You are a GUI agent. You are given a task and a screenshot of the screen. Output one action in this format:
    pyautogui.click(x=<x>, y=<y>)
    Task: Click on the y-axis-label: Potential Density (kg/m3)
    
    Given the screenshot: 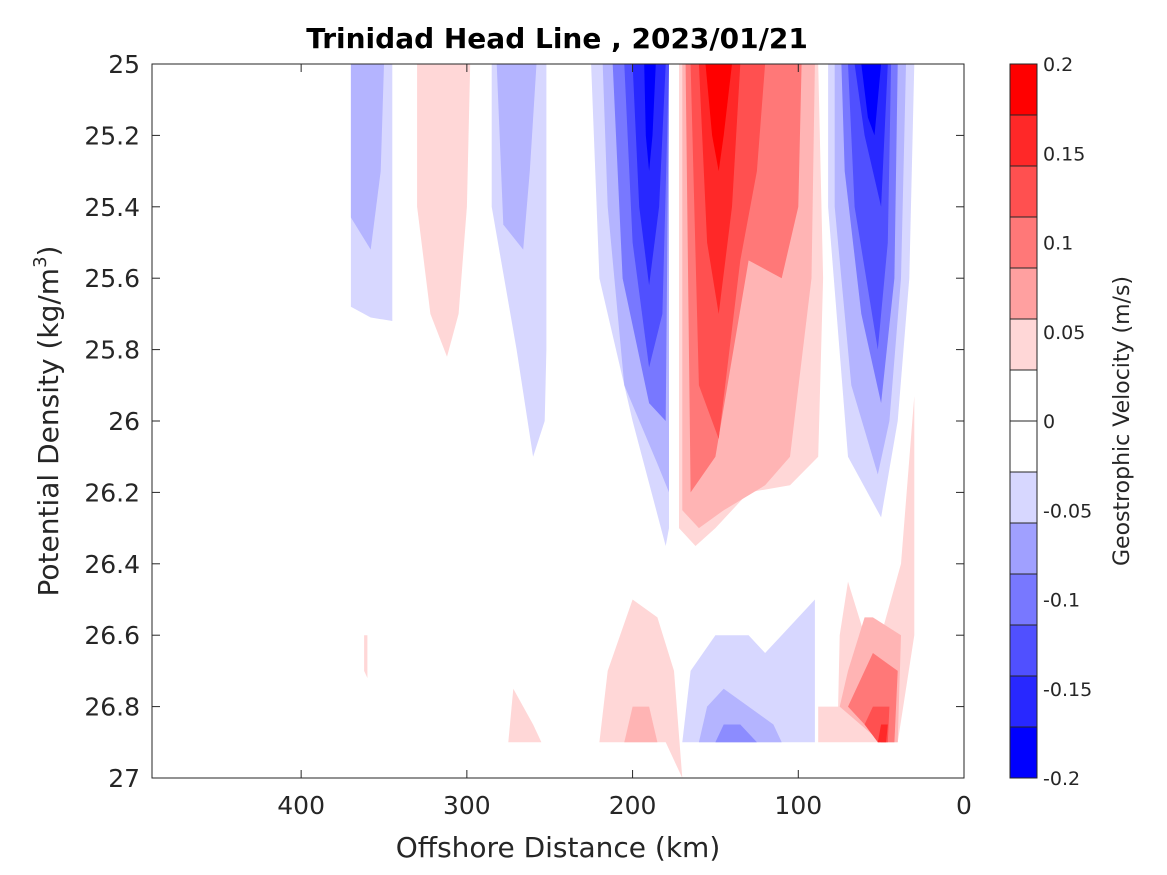 What is the action you would take?
    pyautogui.click(x=47, y=421)
    